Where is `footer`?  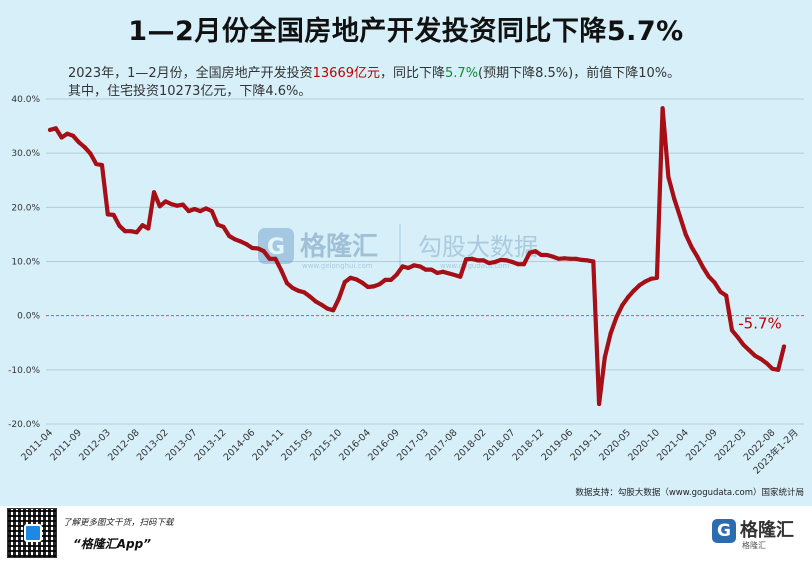
footer is located at coordinates (406, 534).